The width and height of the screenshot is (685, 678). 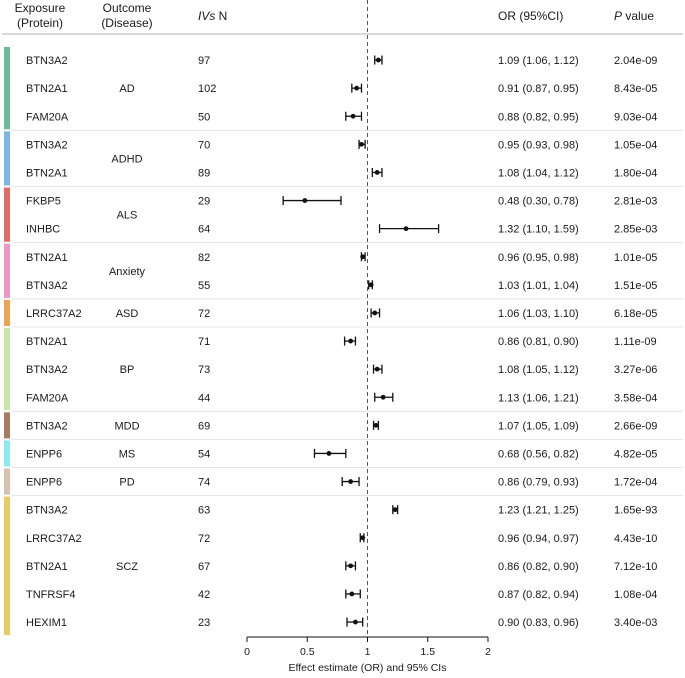 I want to click on ivs-n-value: 50, so click(x=204, y=117).